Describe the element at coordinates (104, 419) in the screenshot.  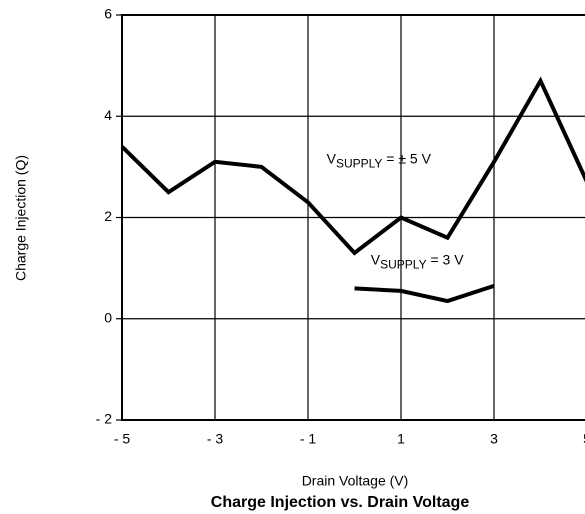
I see `y-tick-label: - 2` at that location.